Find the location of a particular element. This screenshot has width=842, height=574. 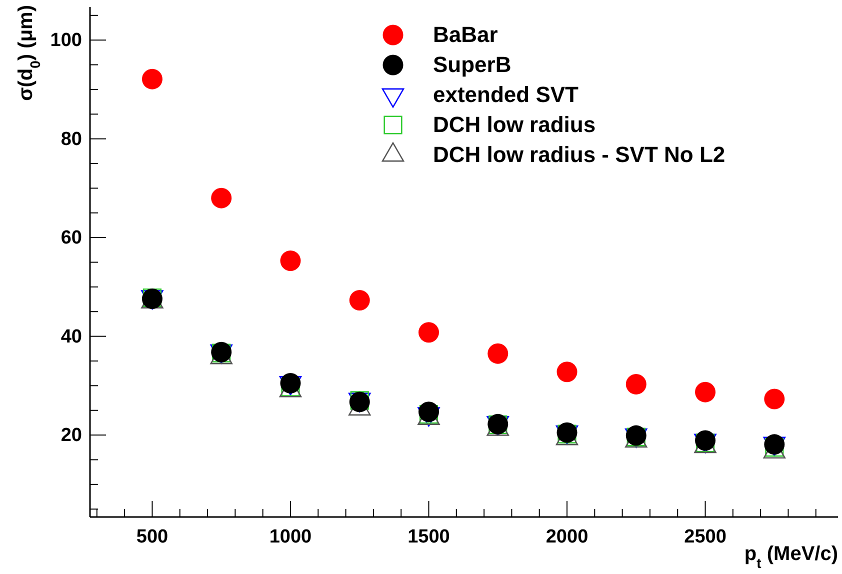

legend-label: BaBar is located at coordinates (465, 34).